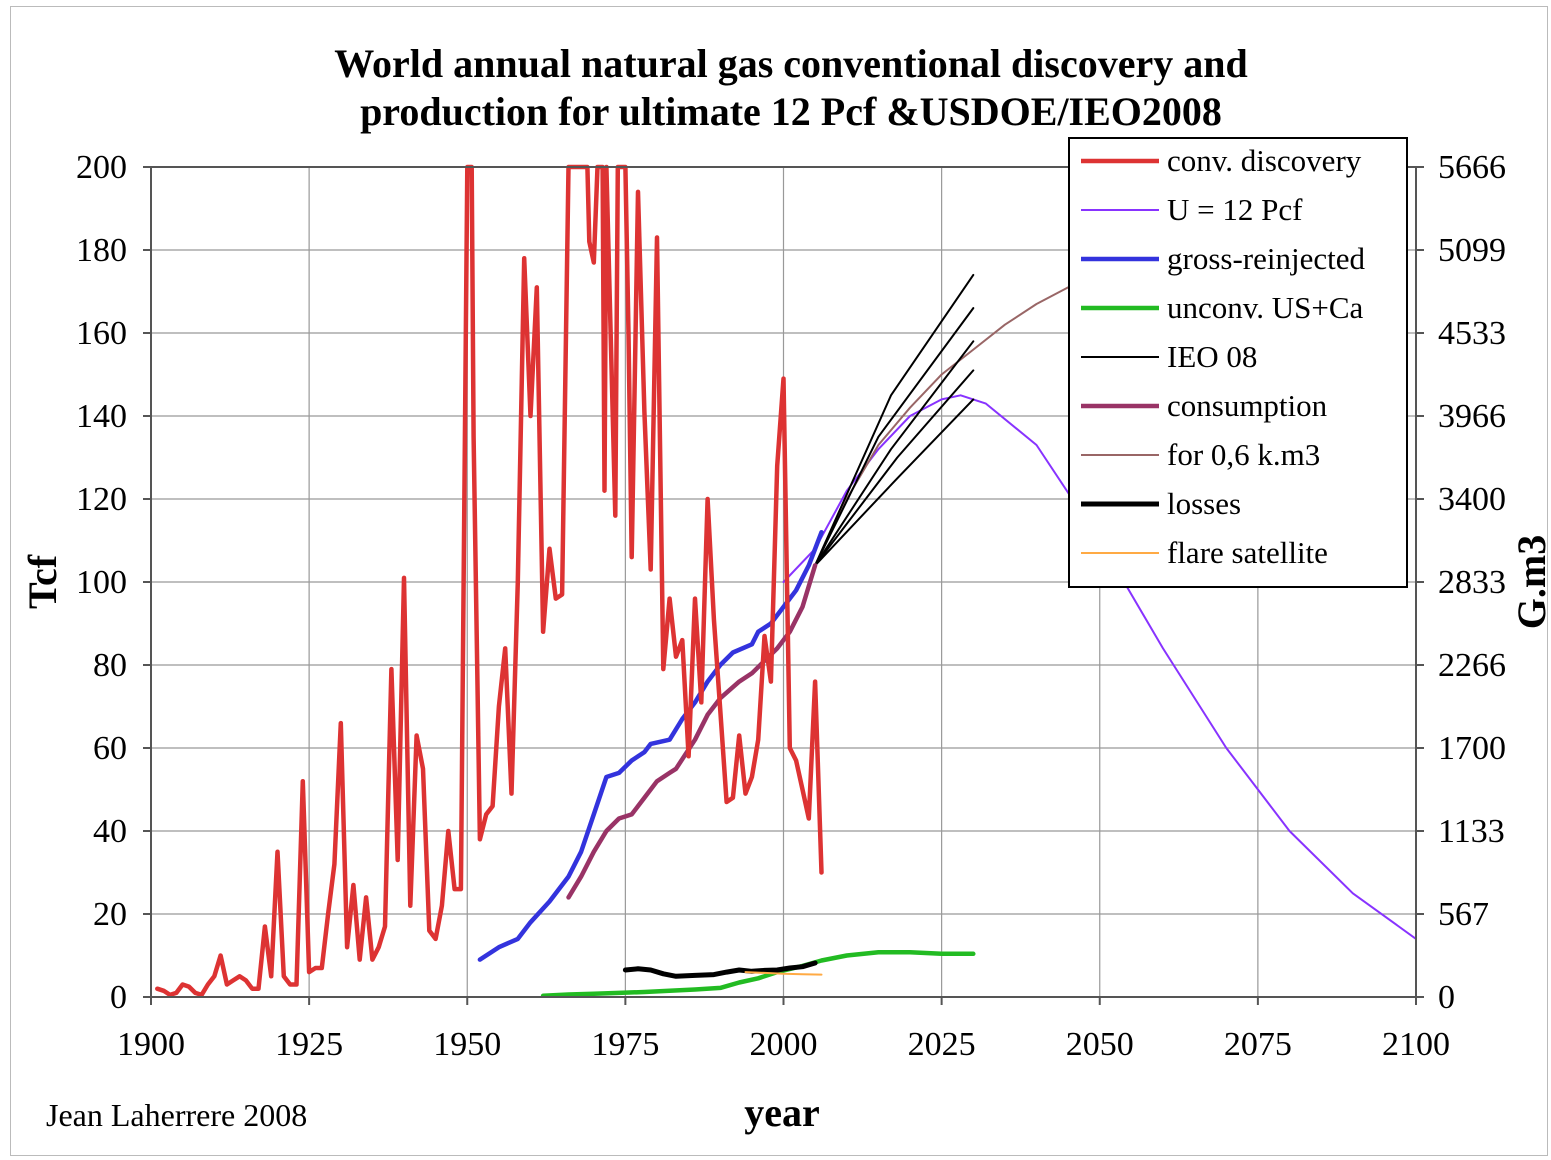 The image size is (1551, 1160). Describe the element at coordinates (101, 250) in the screenshot. I see `y-tick-label: 180` at that location.